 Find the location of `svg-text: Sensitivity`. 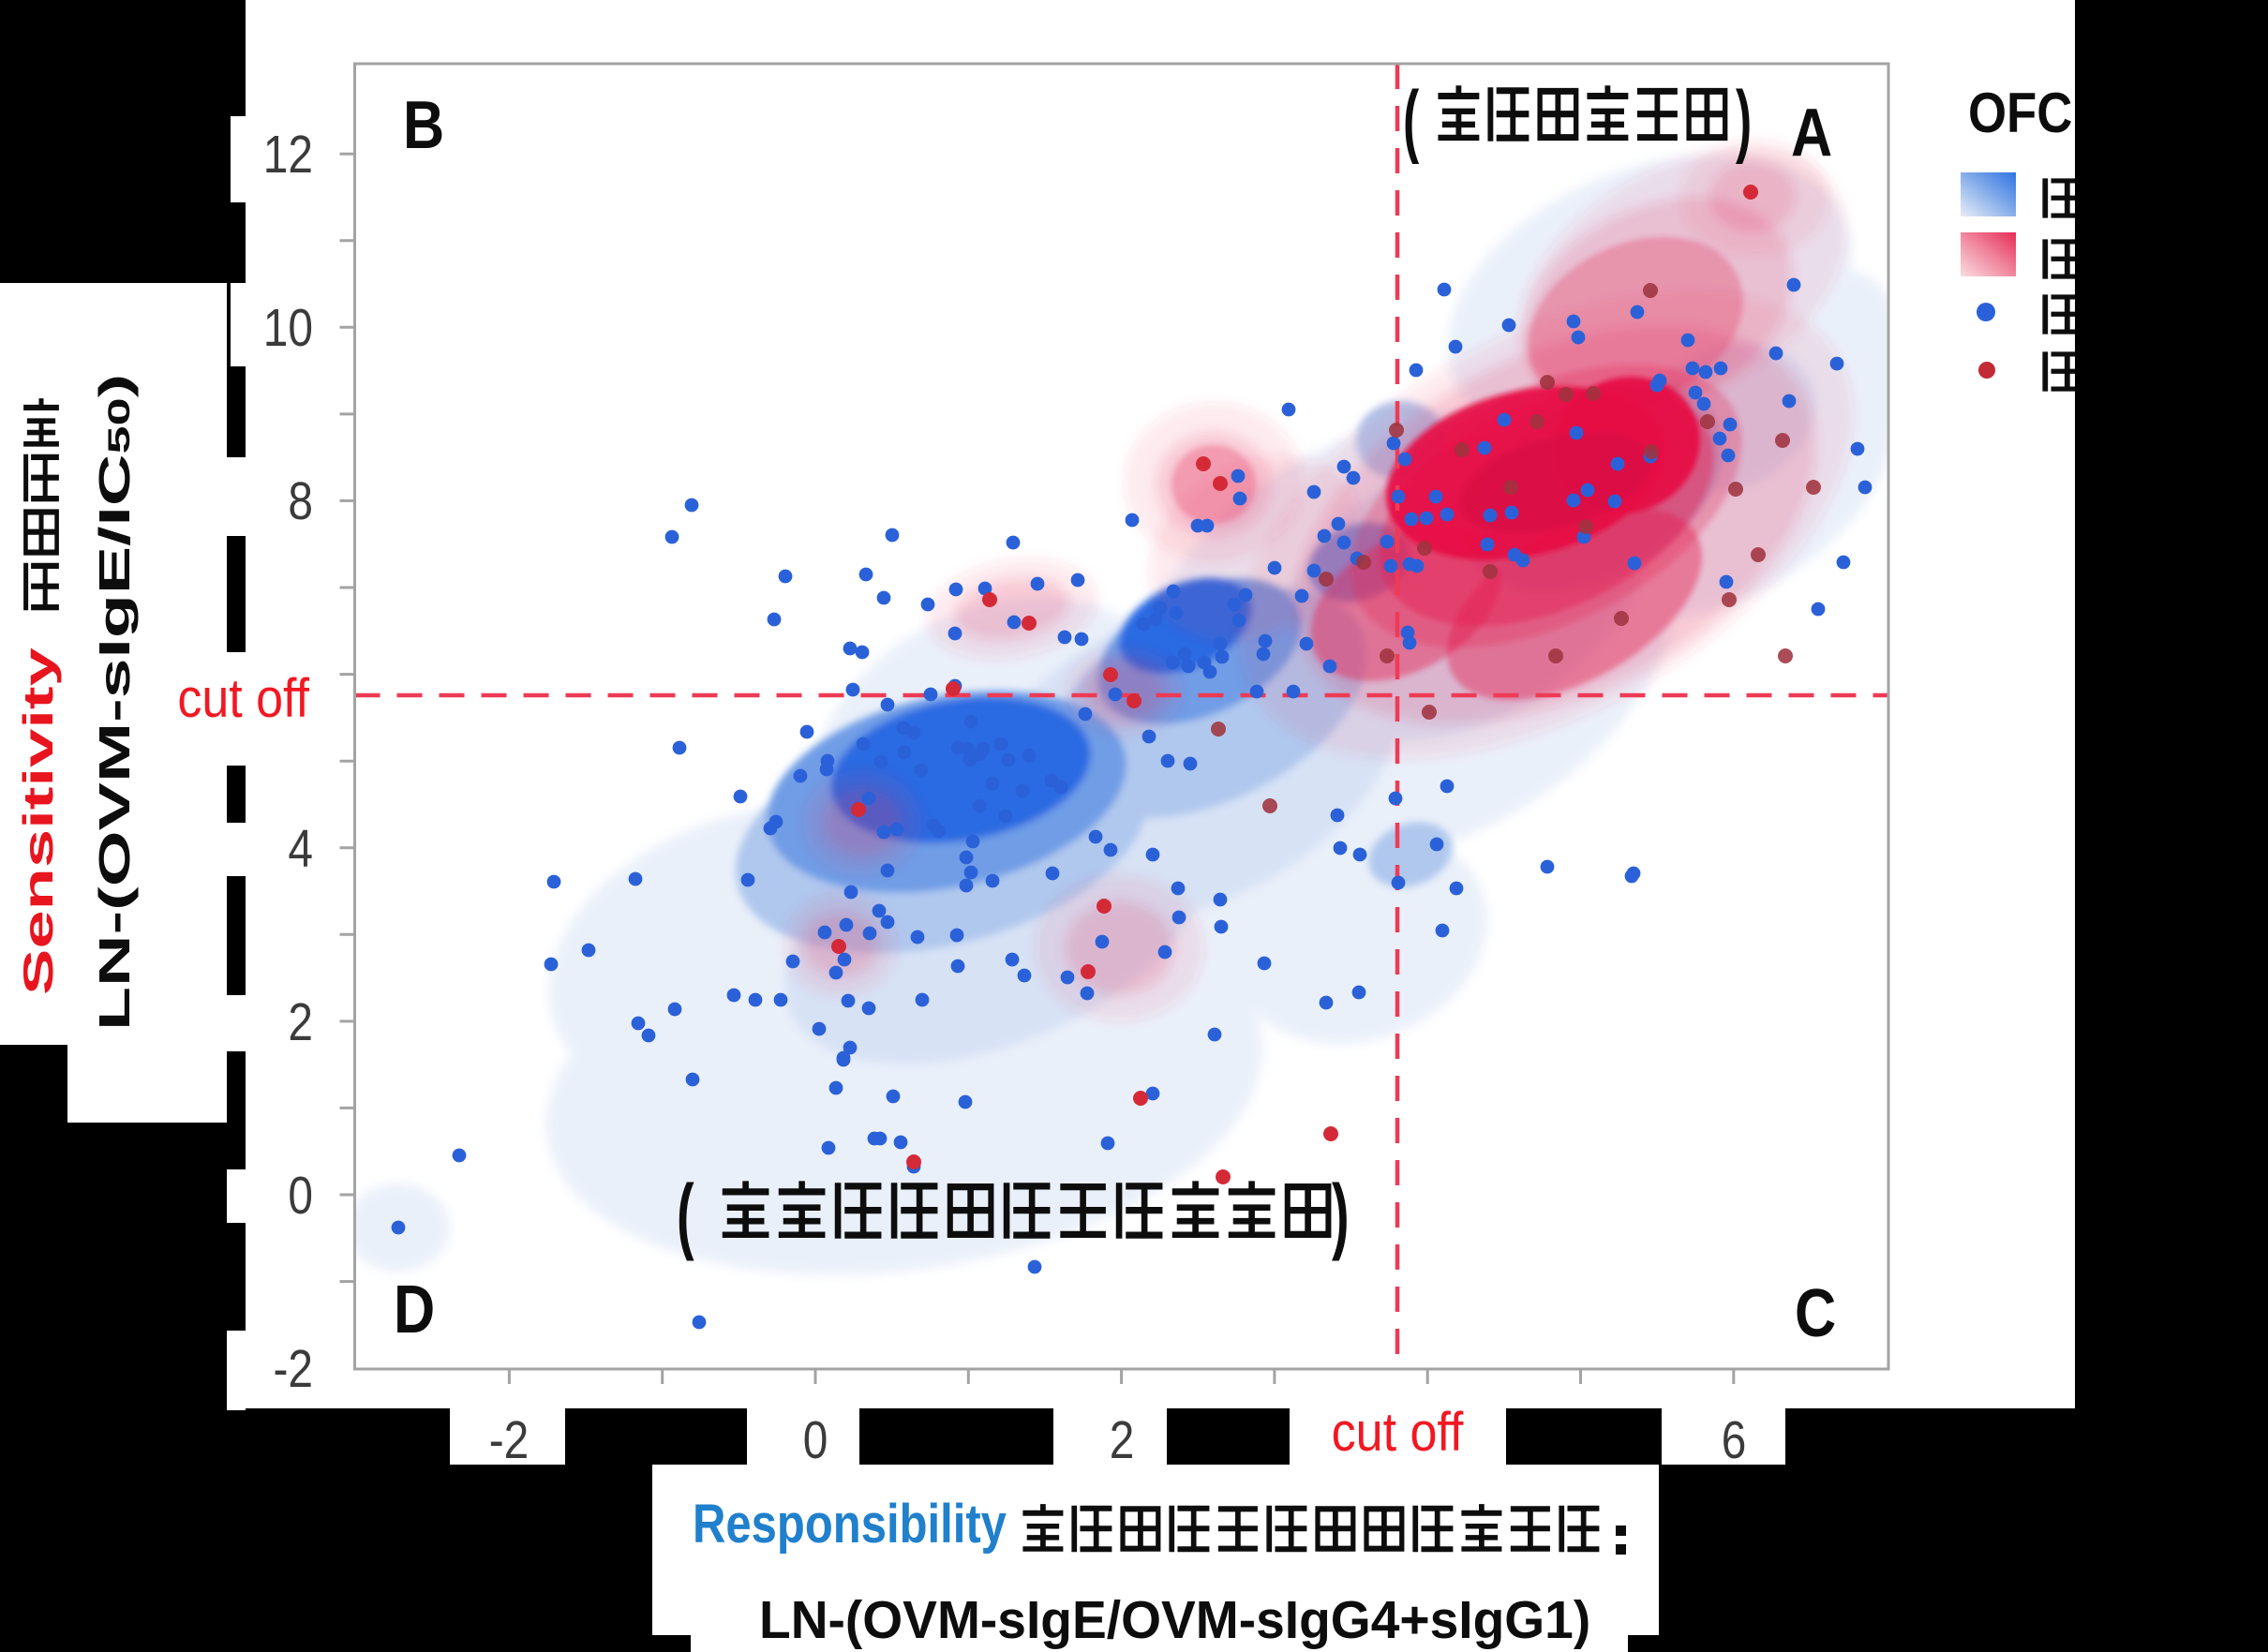

svg-text: Sensitivity is located at coordinates (39, 821).